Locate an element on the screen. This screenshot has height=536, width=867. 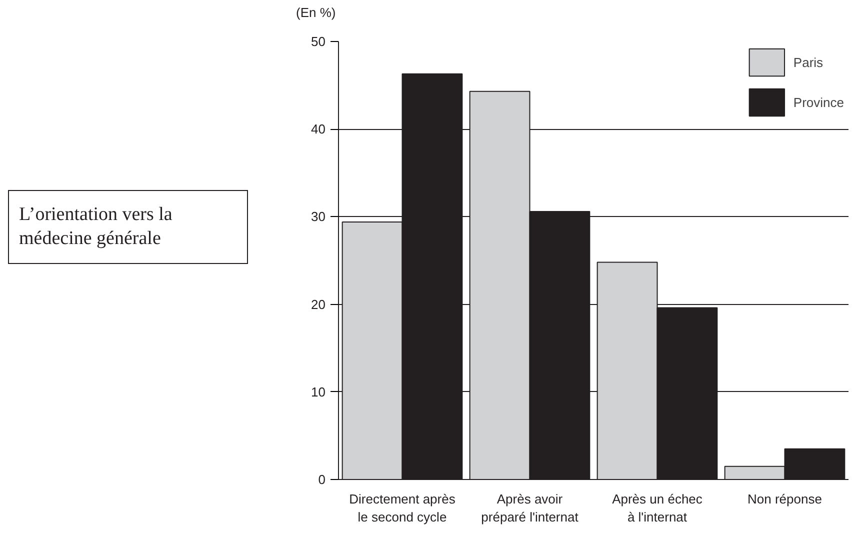
y-tick-label: 40 is located at coordinates (318, 129).